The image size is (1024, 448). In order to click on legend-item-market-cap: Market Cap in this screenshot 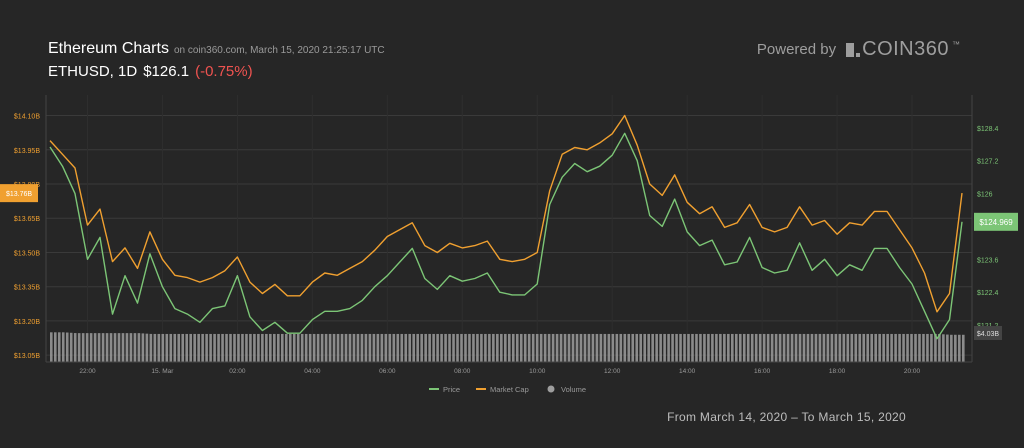, I will do `click(502, 389)`.